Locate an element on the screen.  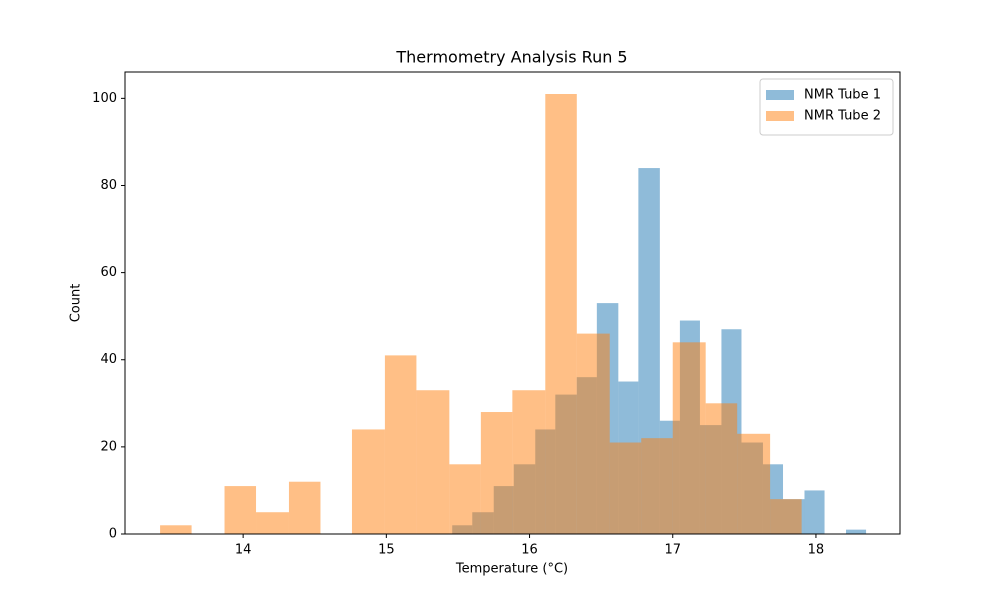
y-tick-label: 60 is located at coordinates (108, 272).